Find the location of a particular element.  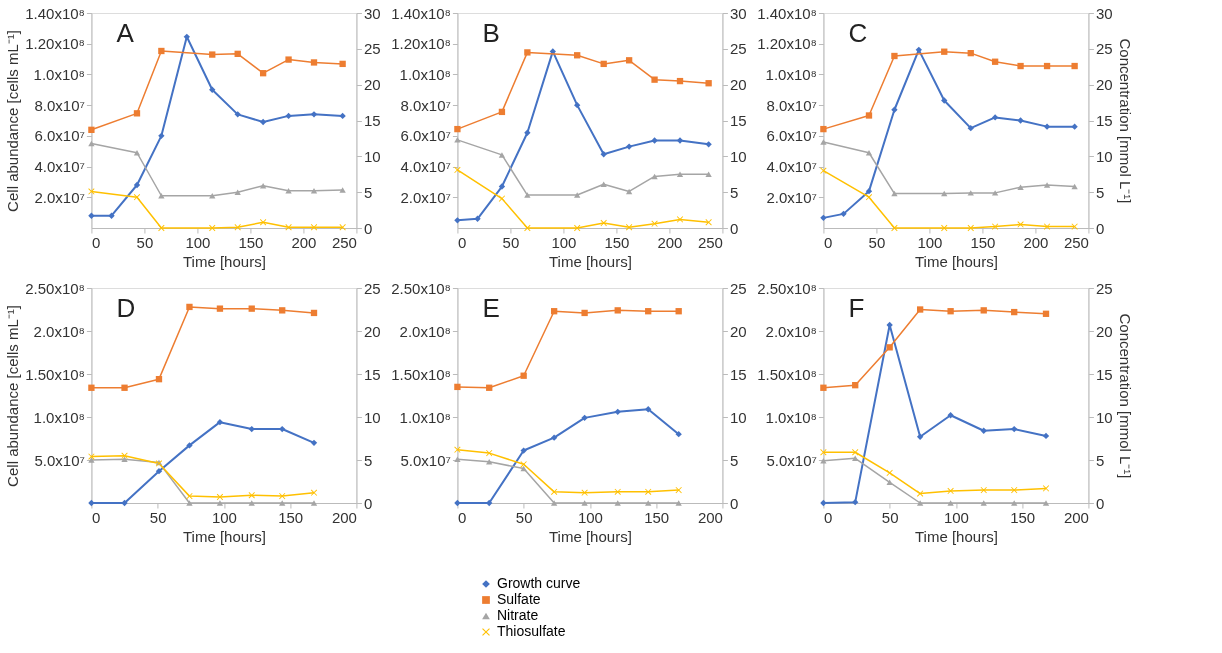

annotation: B is located at coordinates (491, 33).